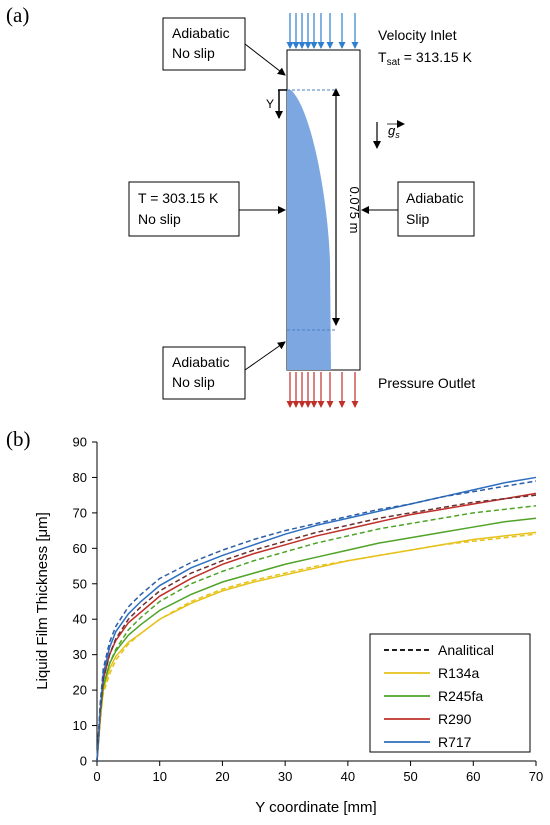 The height and width of the screenshot is (825, 550). Describe the element at coordinates (394, 131) in the screenshot. I see `gravity-symbol: gs` at that location.